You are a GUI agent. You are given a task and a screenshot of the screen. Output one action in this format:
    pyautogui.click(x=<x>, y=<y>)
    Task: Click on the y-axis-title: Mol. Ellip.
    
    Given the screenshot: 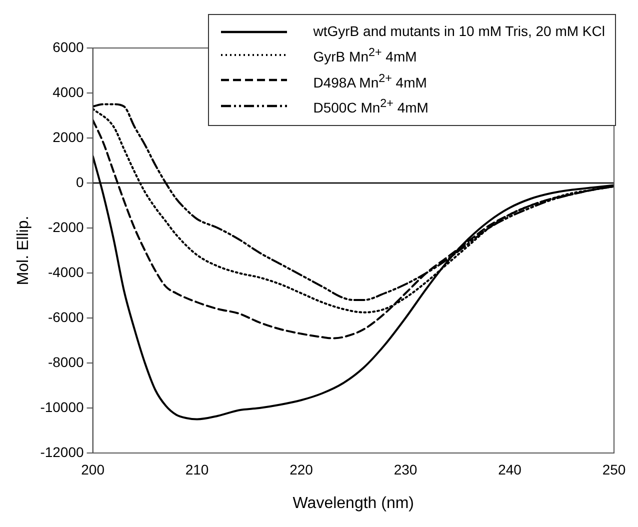 What is the action you would take?
    pyautogui.click(x=23, y=251)
    